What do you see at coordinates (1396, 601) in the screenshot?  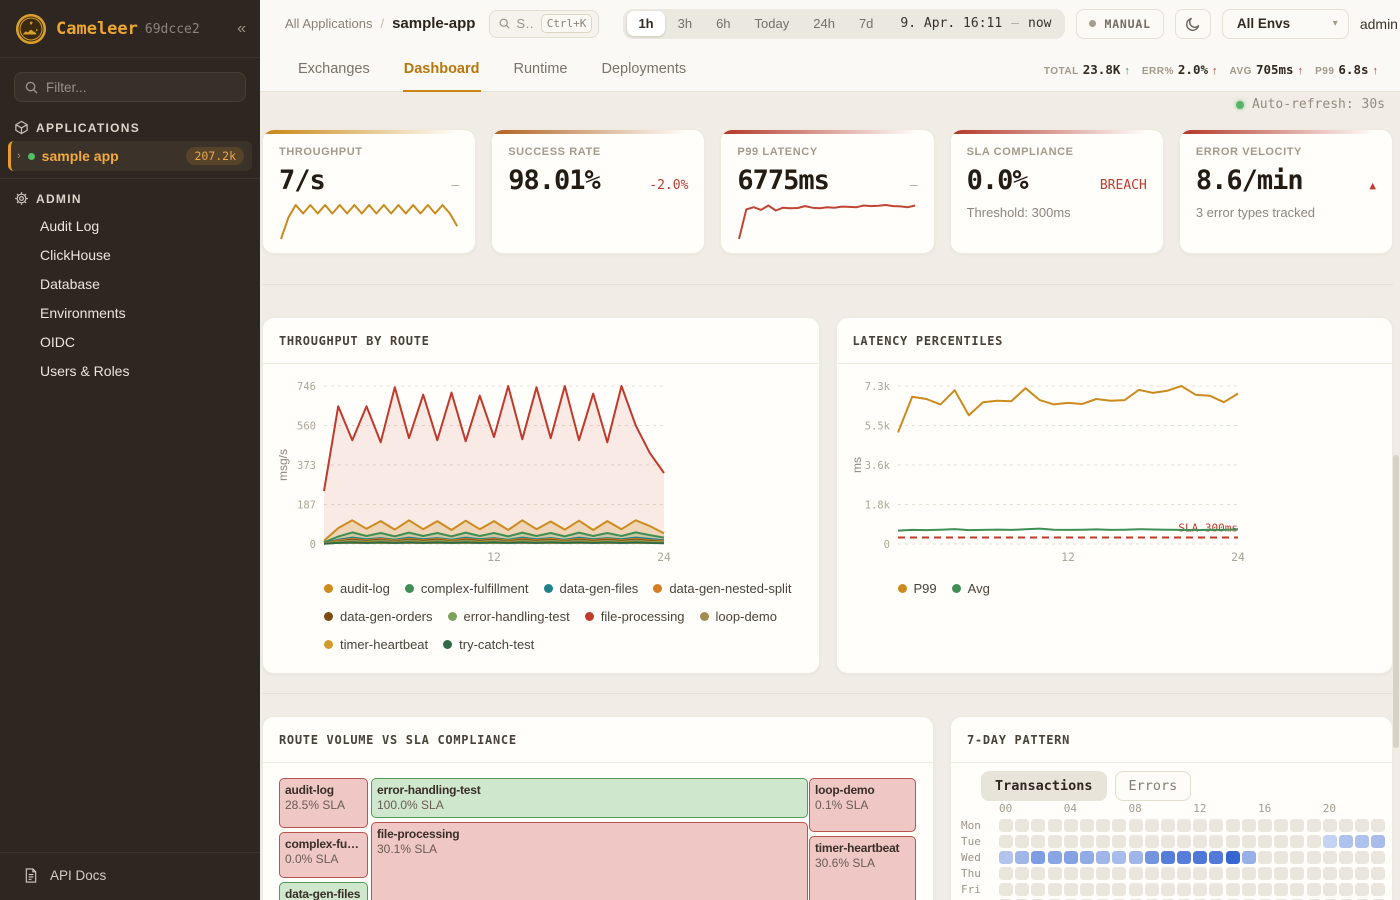 I see `scrollbar-thumb` at bounding box center [1396, 601].